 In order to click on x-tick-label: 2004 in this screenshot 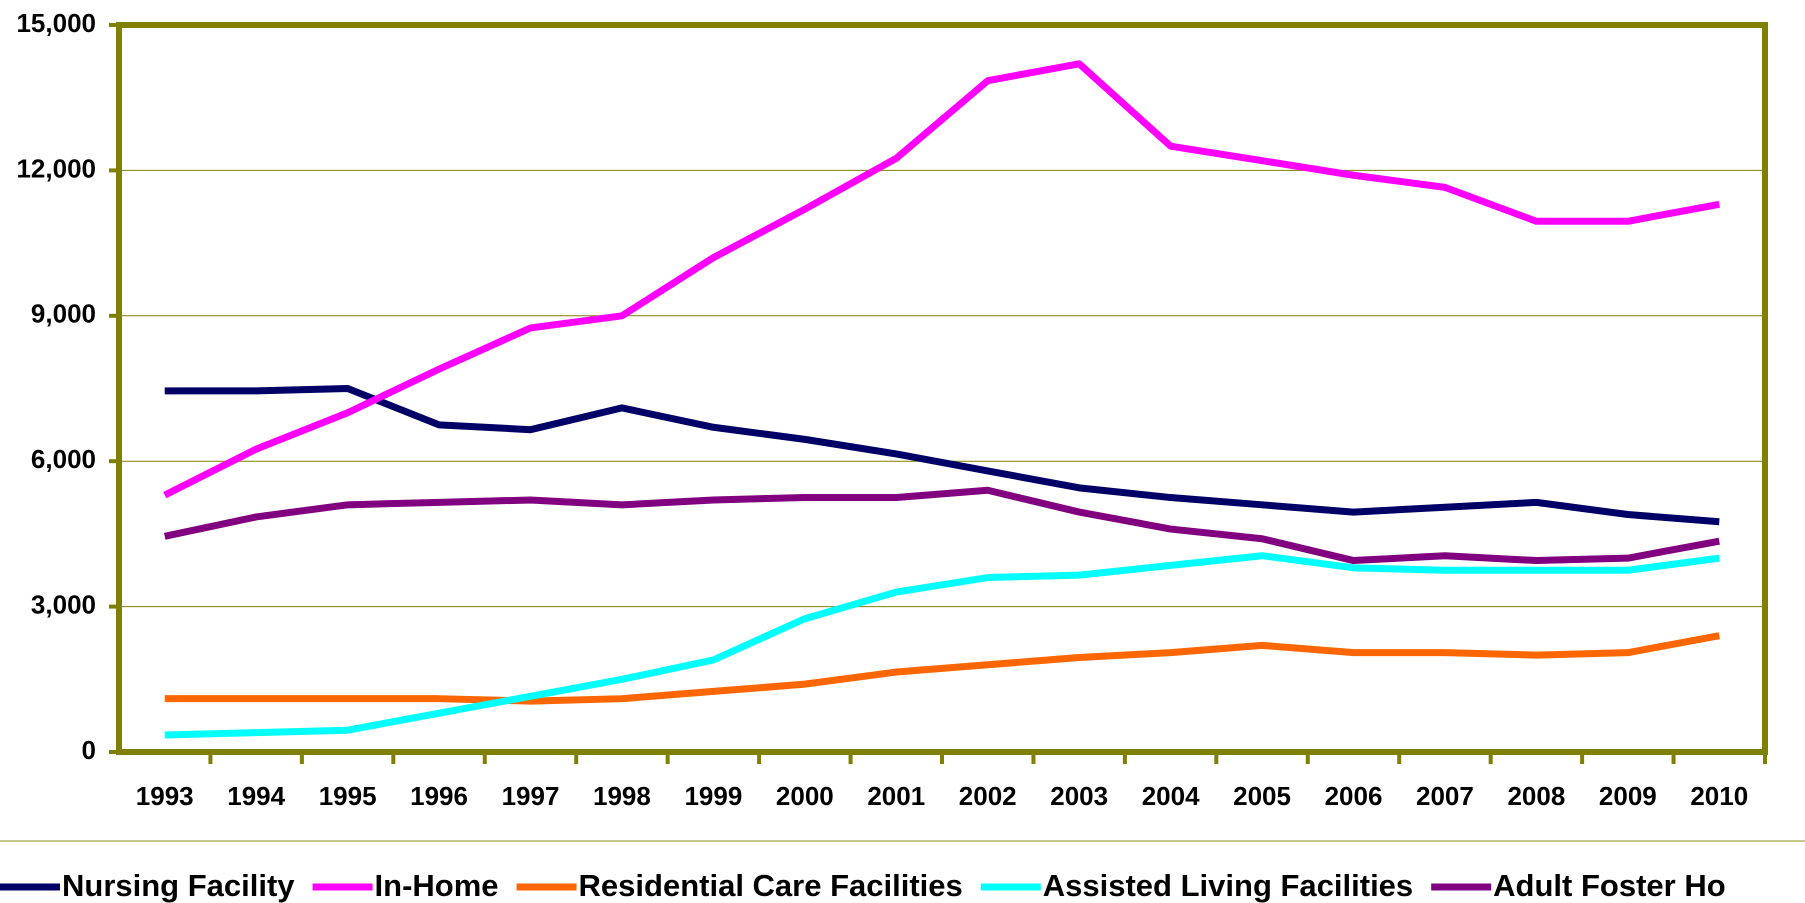, I will do `click(1171, 796)`.